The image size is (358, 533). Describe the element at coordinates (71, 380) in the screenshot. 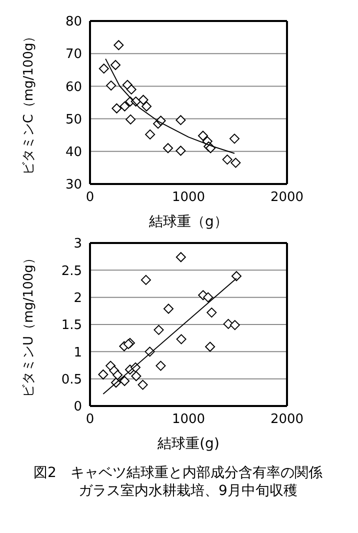

I see `y-tick-label: 0.5` at that location.